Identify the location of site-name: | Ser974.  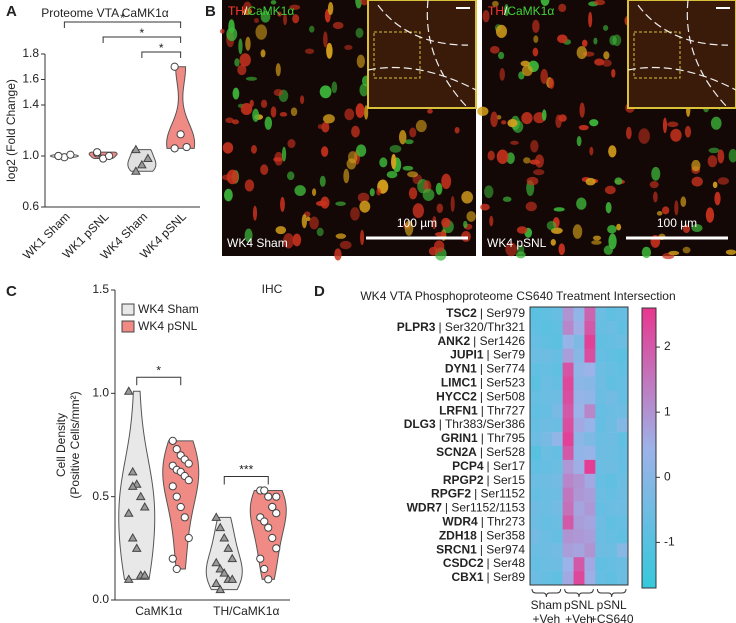
(502, 549).